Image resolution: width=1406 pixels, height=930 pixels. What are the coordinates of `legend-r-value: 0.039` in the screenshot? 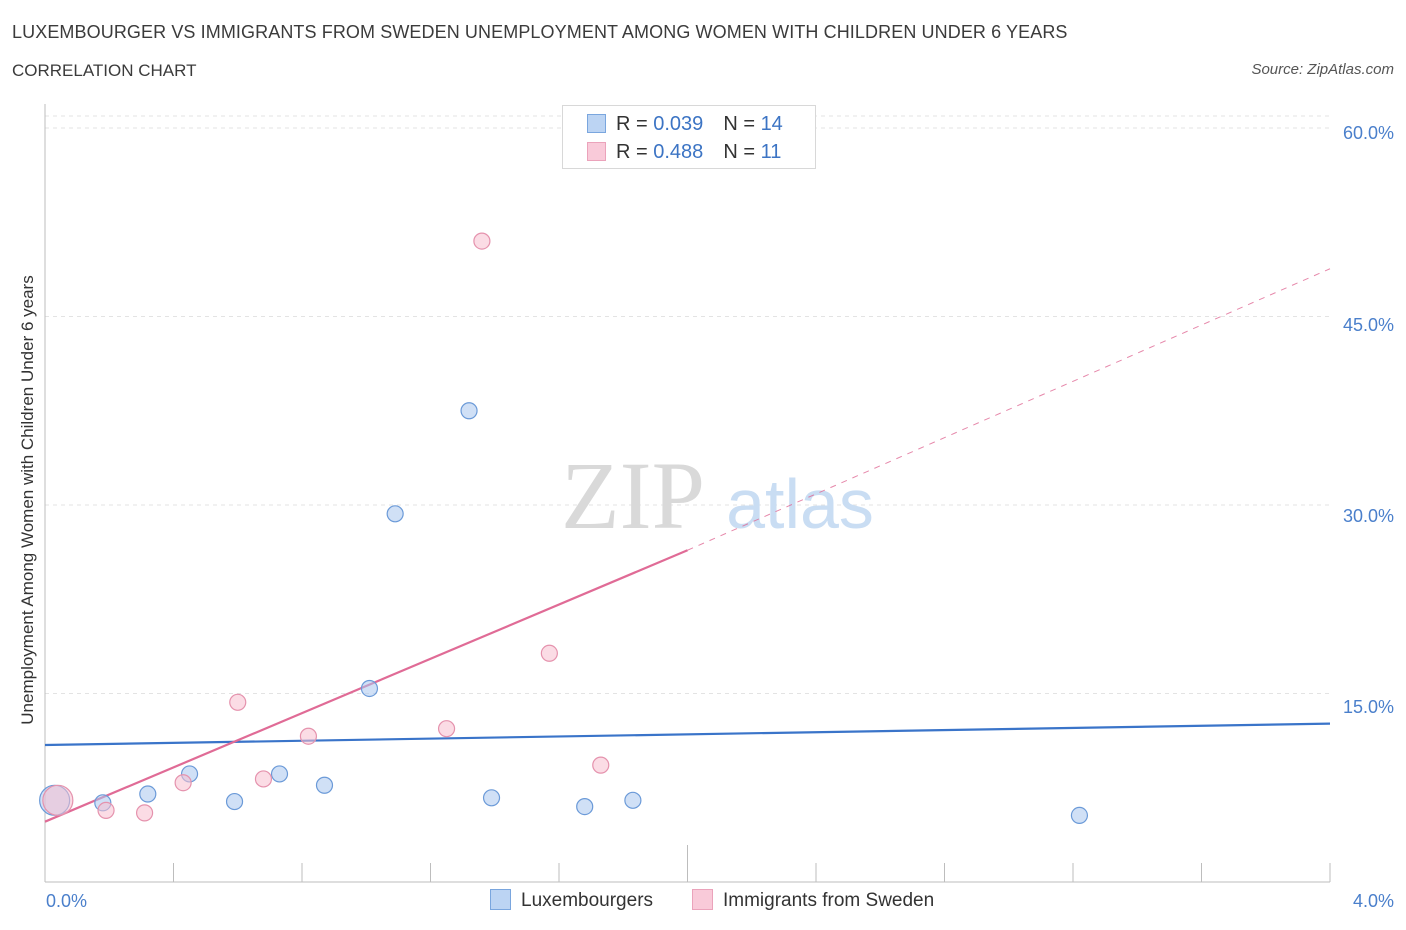 It's located at (678, 124).